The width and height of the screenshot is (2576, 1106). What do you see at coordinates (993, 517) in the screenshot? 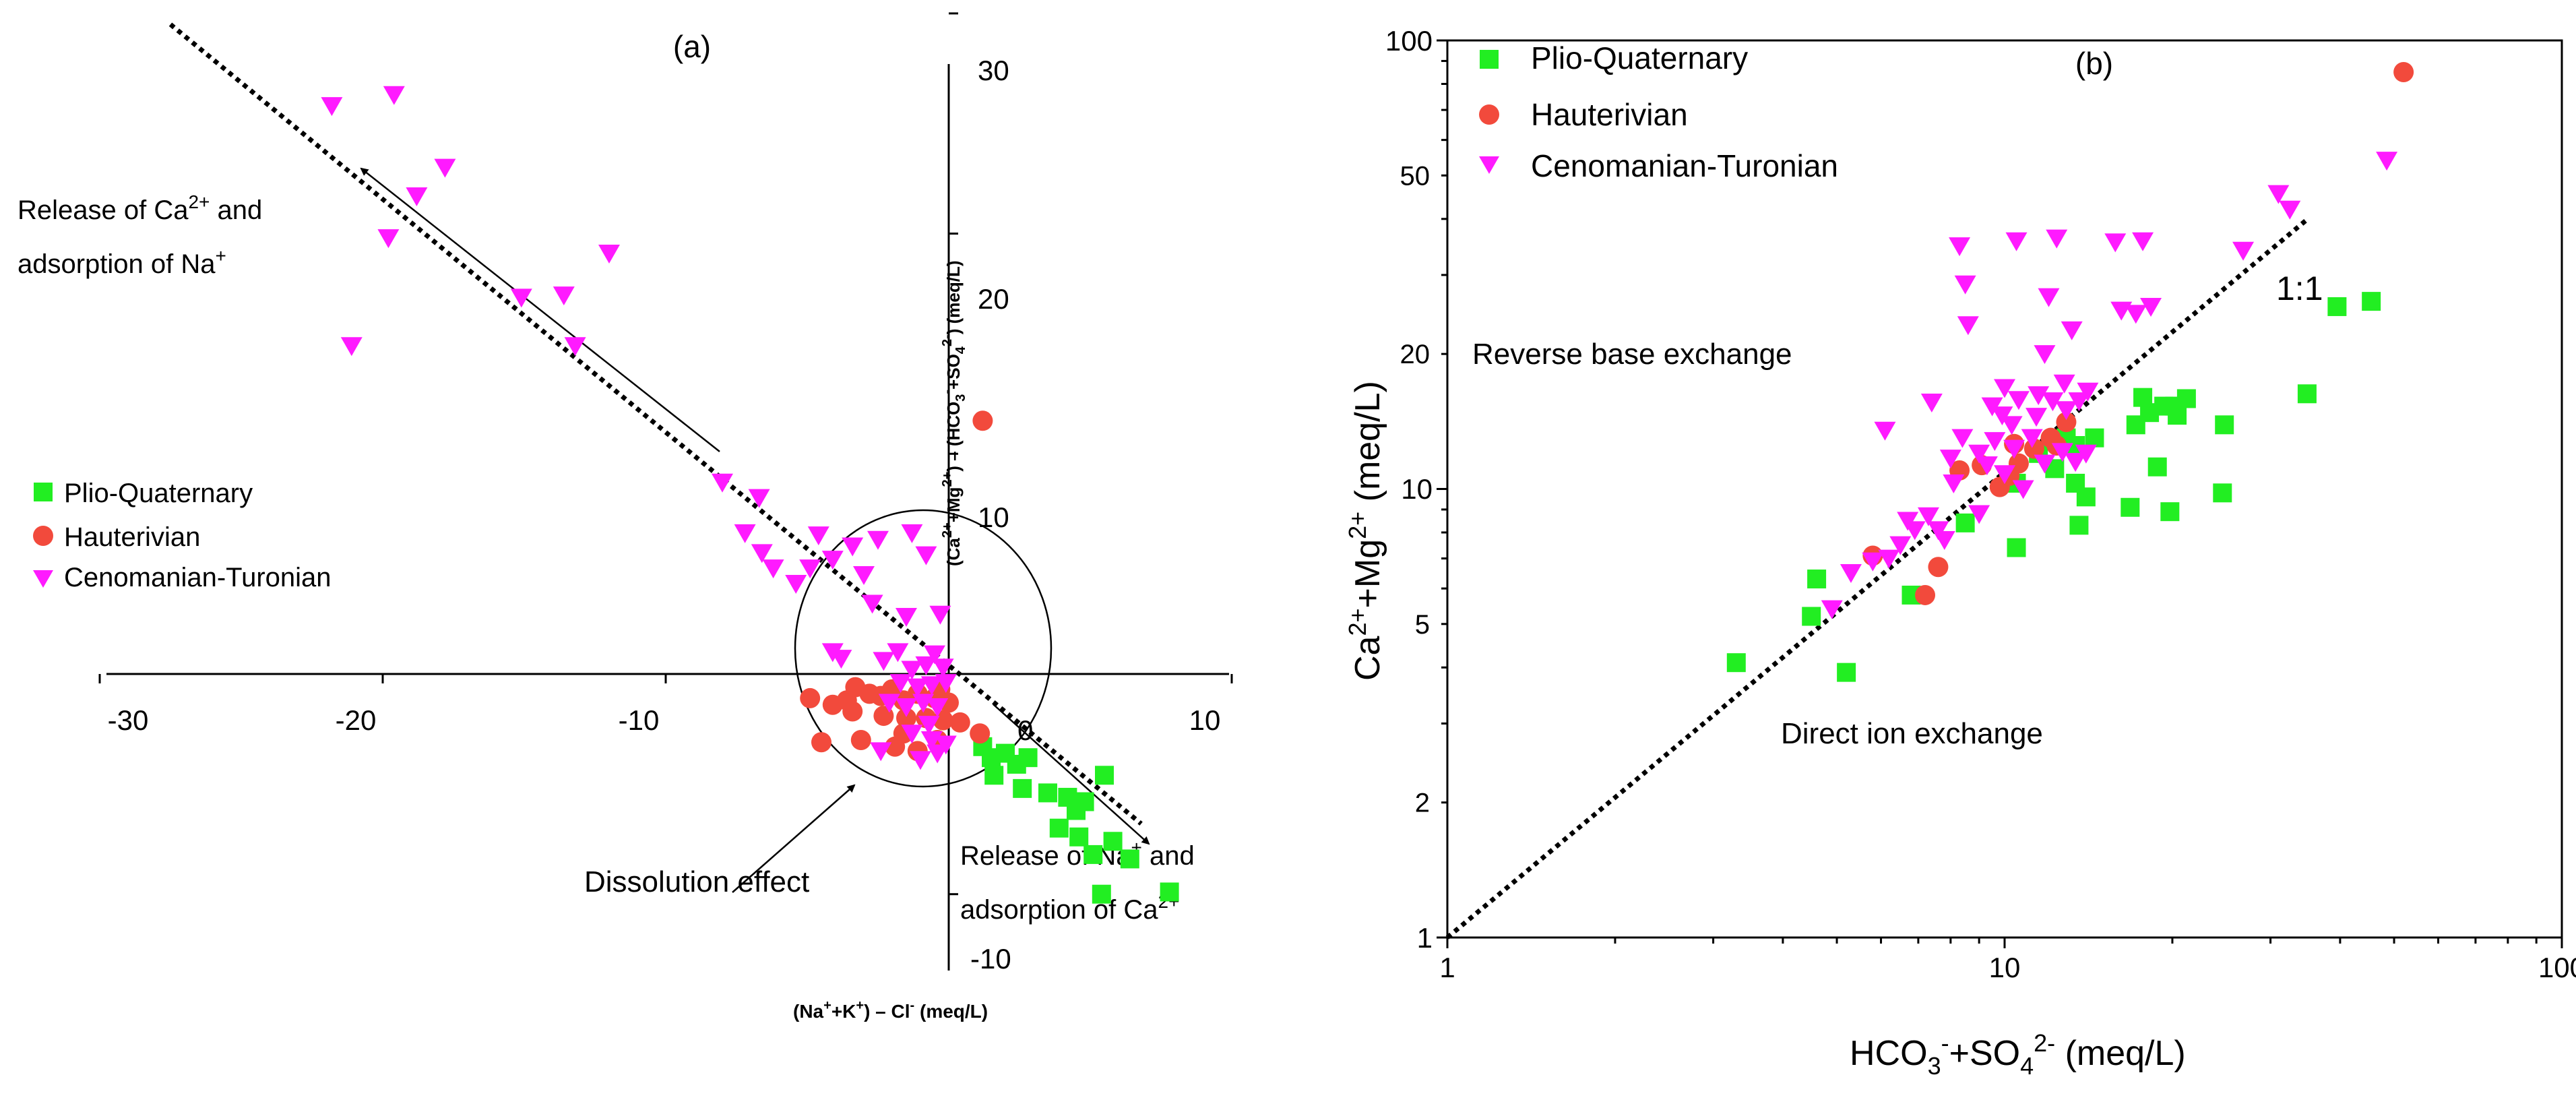
I see `panel-a-y-tick-label: 10` at bounding box center [993, 517].